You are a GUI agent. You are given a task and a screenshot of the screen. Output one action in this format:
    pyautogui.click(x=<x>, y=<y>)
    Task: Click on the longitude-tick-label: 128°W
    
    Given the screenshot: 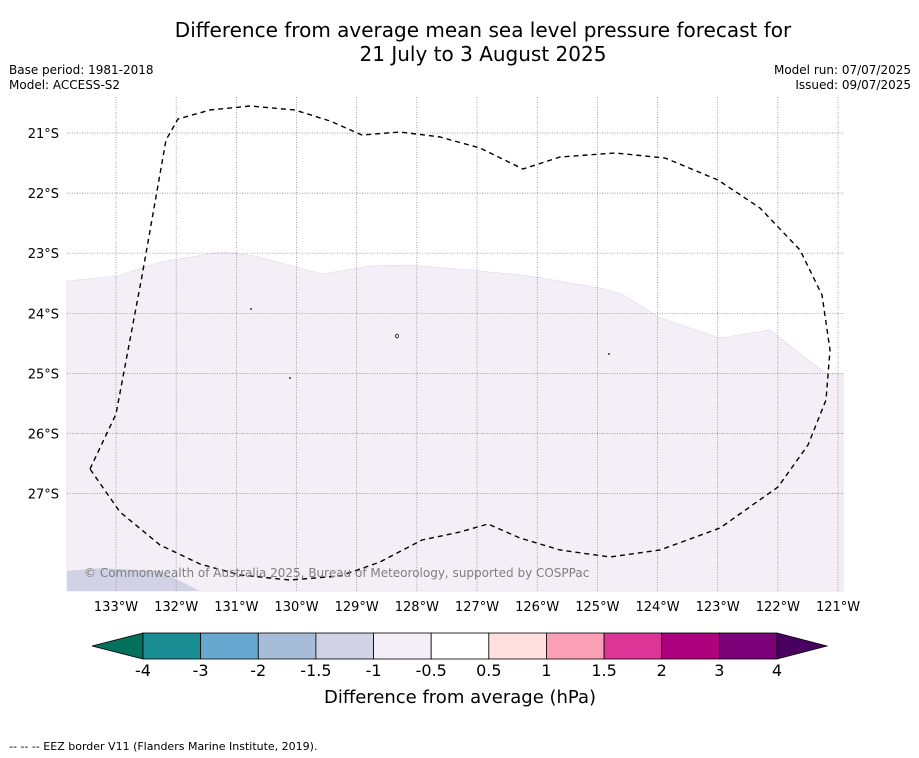 What is the action you would take?
    pyautogui.click(x=417, y=607)
    